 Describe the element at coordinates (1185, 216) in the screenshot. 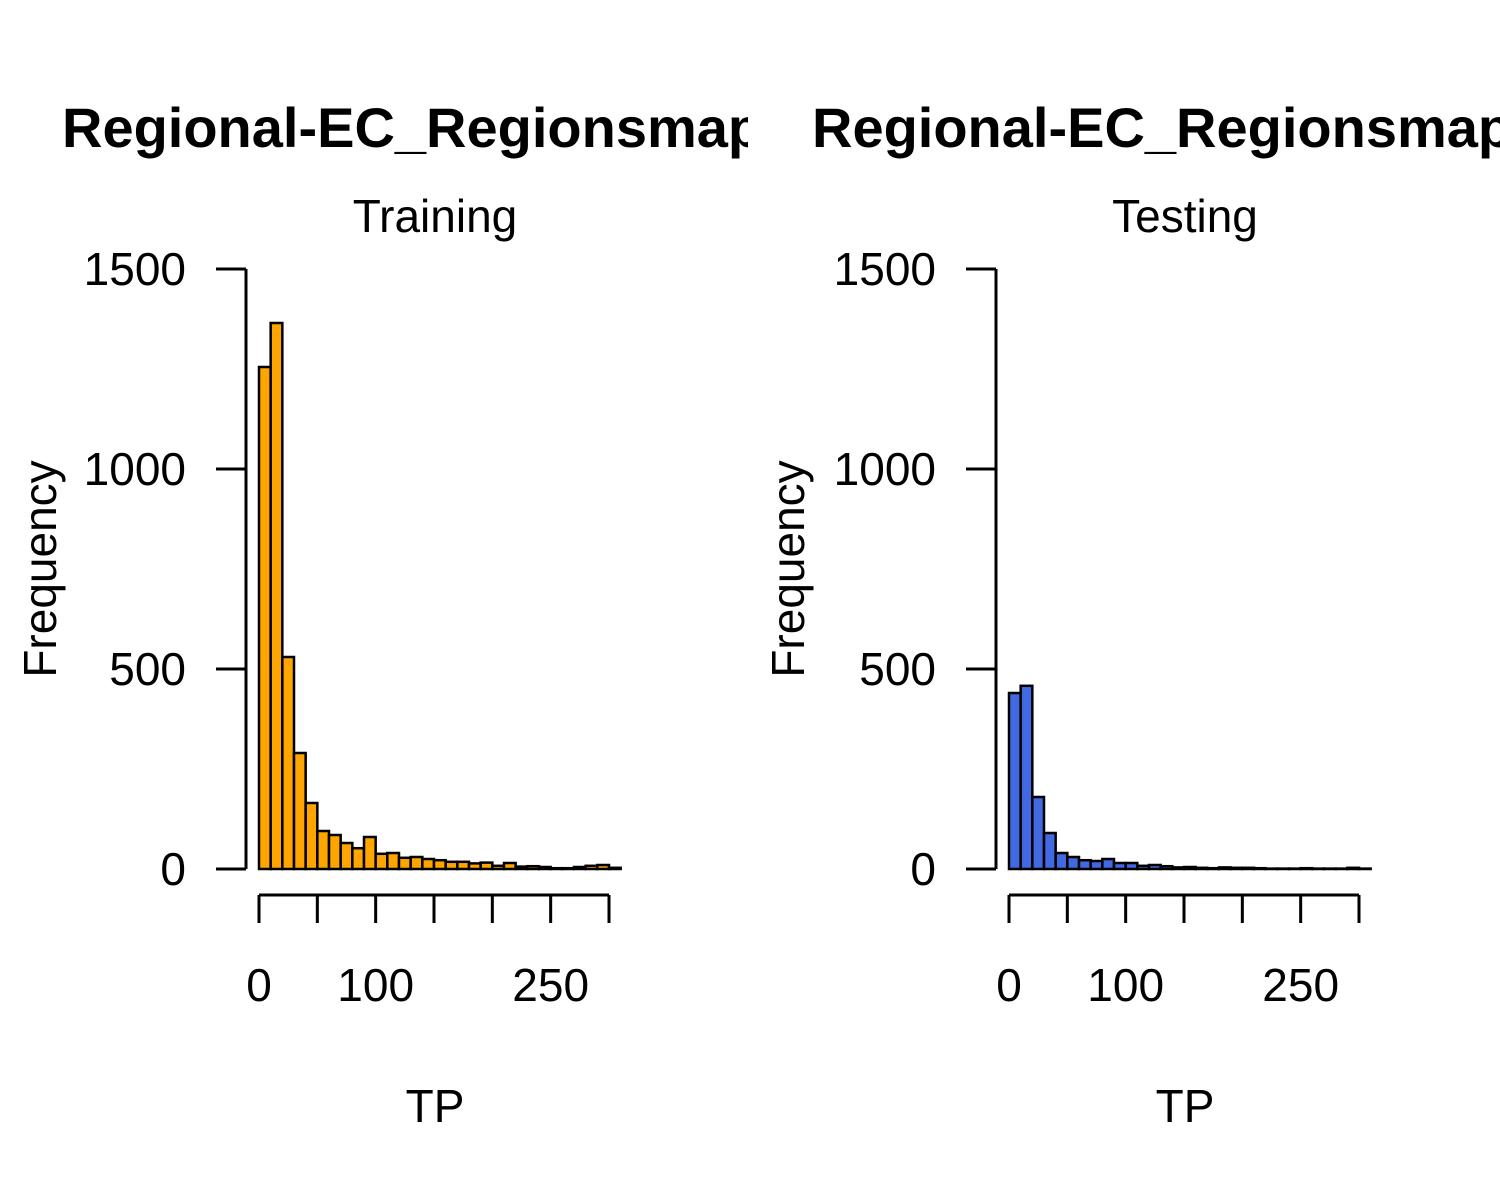

I see `testing-chart-subtitle: Testing` at that location.